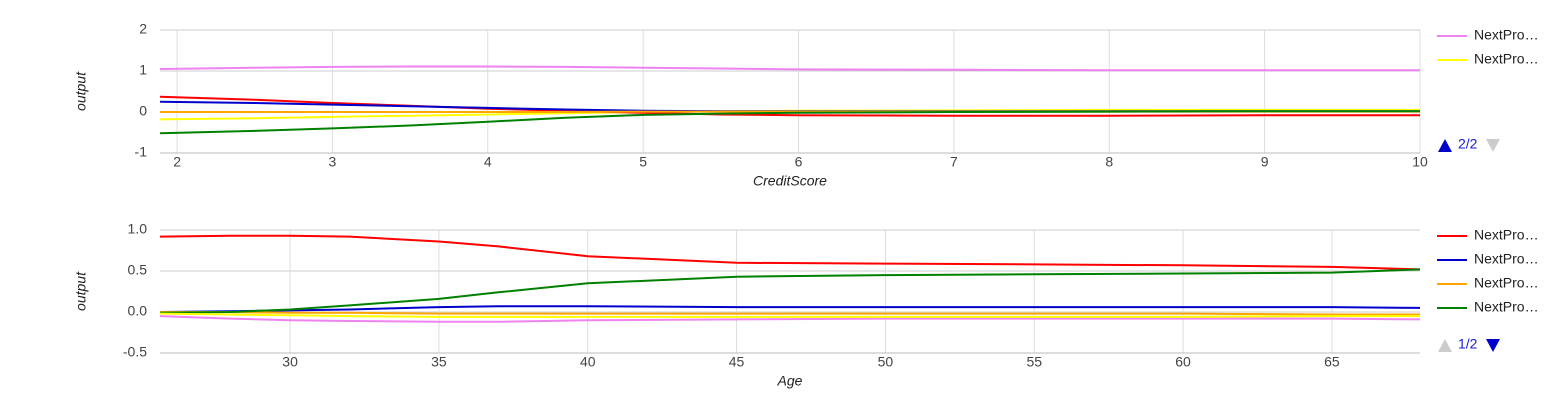  I want to click on y-tick-label: 1, so click(143, 70).